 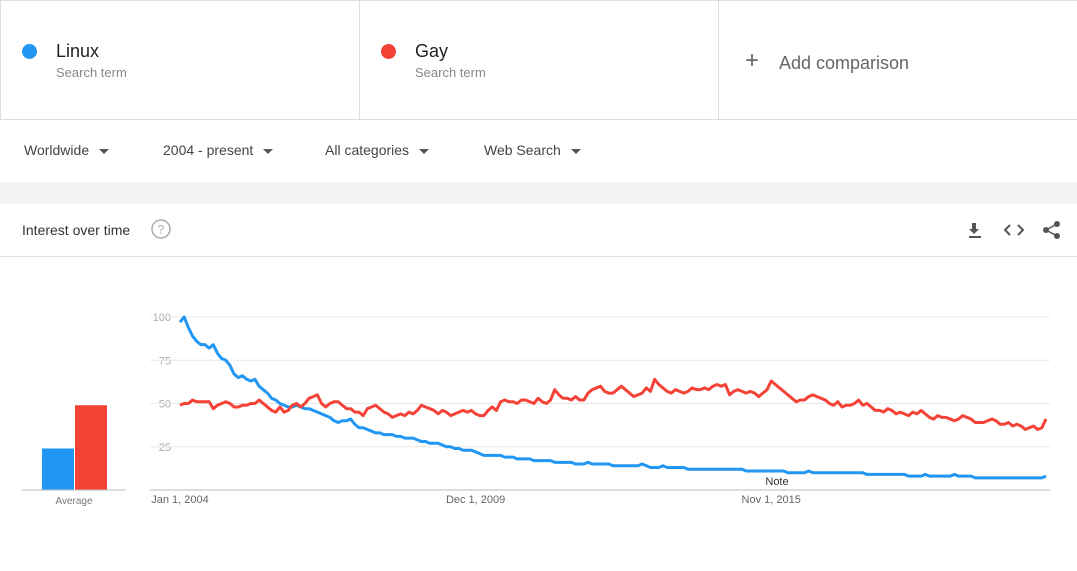 I want to click on toolbar-icons, so click(x=1014, y=230).